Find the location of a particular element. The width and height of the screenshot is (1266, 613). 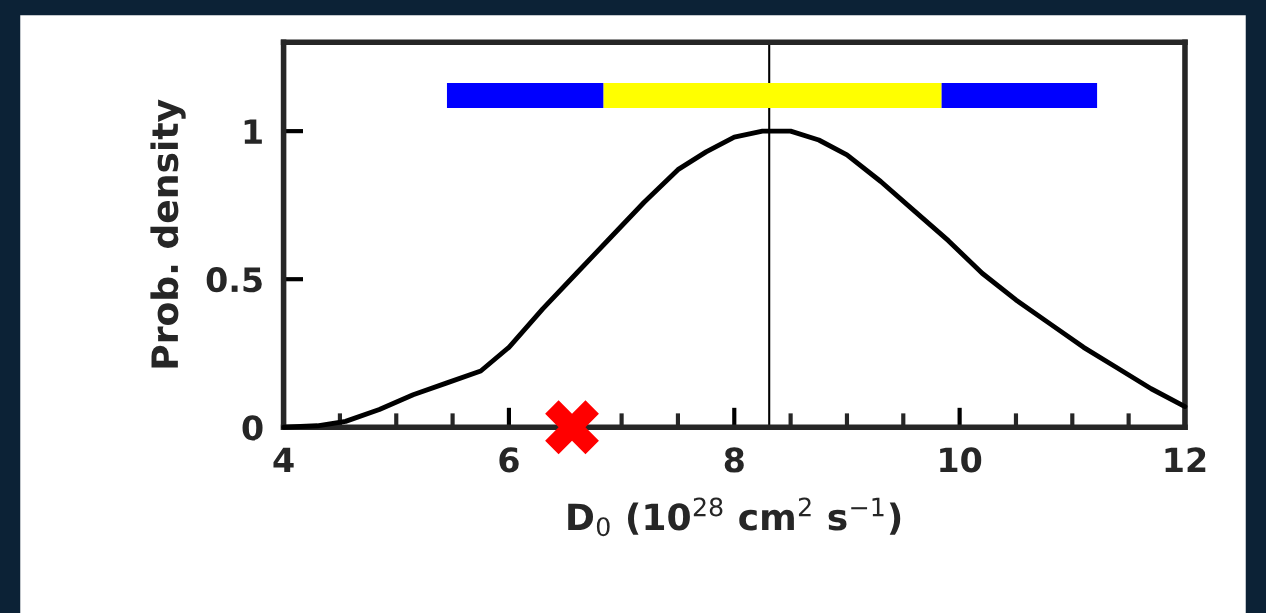

x-tick-label: 4 is located at coordinates (283, 460).